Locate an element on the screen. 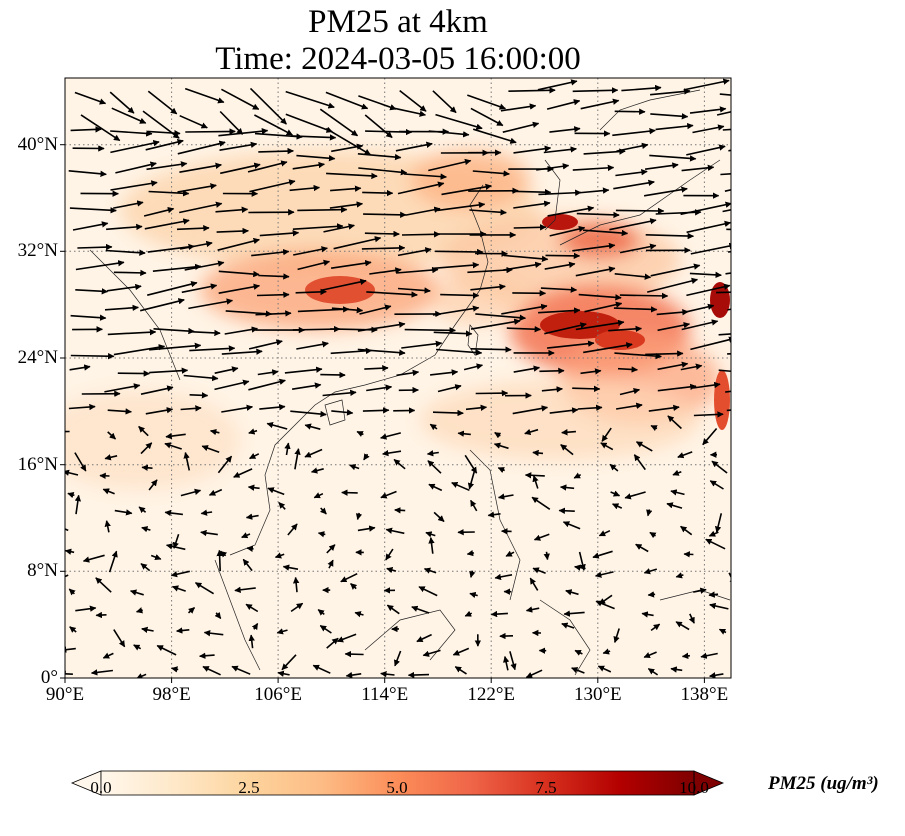 This screenshot has height=836, width=905. x-tick-label: 130°E is located at coordinates (597, 694).